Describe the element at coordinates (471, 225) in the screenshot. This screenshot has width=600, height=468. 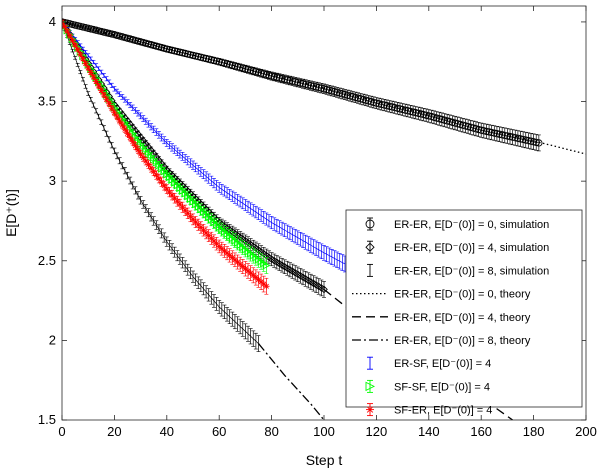
I see `legend-label: ER-ER, E[D⁻(0)] = 0, simulation` at that location.